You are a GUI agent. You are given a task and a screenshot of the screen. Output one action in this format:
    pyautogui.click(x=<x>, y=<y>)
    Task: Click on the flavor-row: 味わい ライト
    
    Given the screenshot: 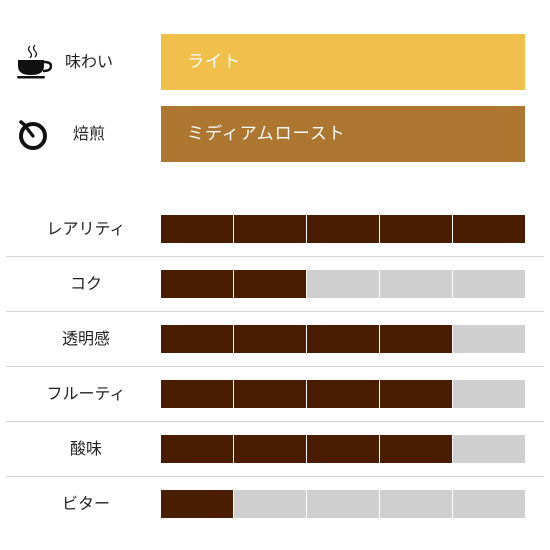 What is the action you would take?
    pyautogui.click(x=275, y=62)
    